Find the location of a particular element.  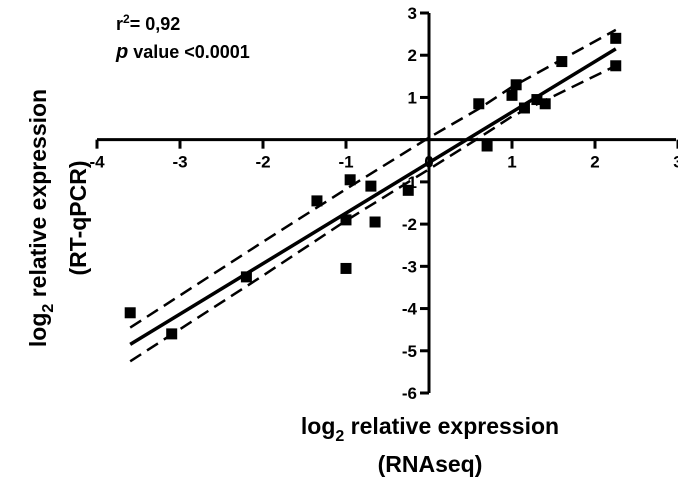

x-tick-label: -3 is located at coordinates (179, 162).